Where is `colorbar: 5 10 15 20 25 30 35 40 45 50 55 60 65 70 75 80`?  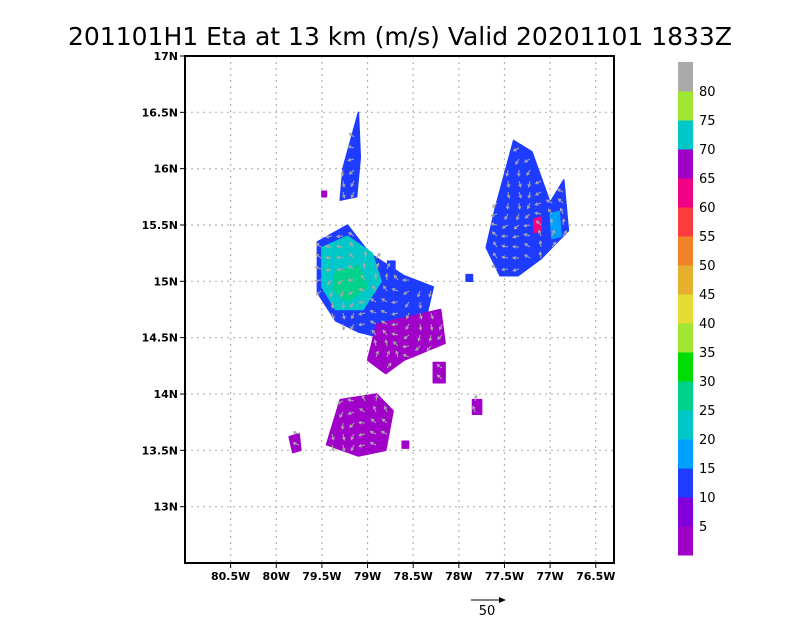 colorbar: 5 10 15 20 25 30 35 40 45 50 55 60 65 70 75 80 is located at coordinates (697, 309).